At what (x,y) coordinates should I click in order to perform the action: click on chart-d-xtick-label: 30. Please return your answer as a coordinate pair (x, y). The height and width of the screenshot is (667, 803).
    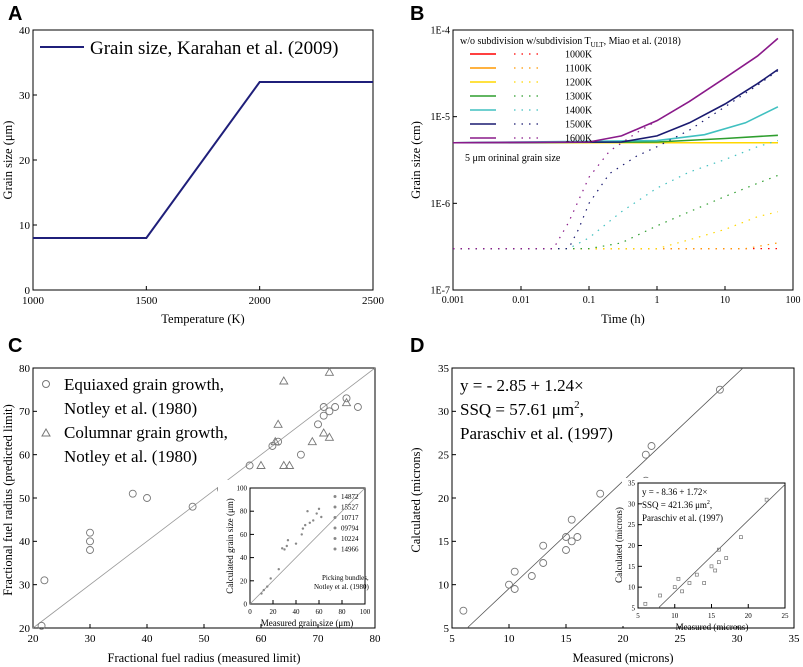
    Looking at the image, I should click on (738, 639).